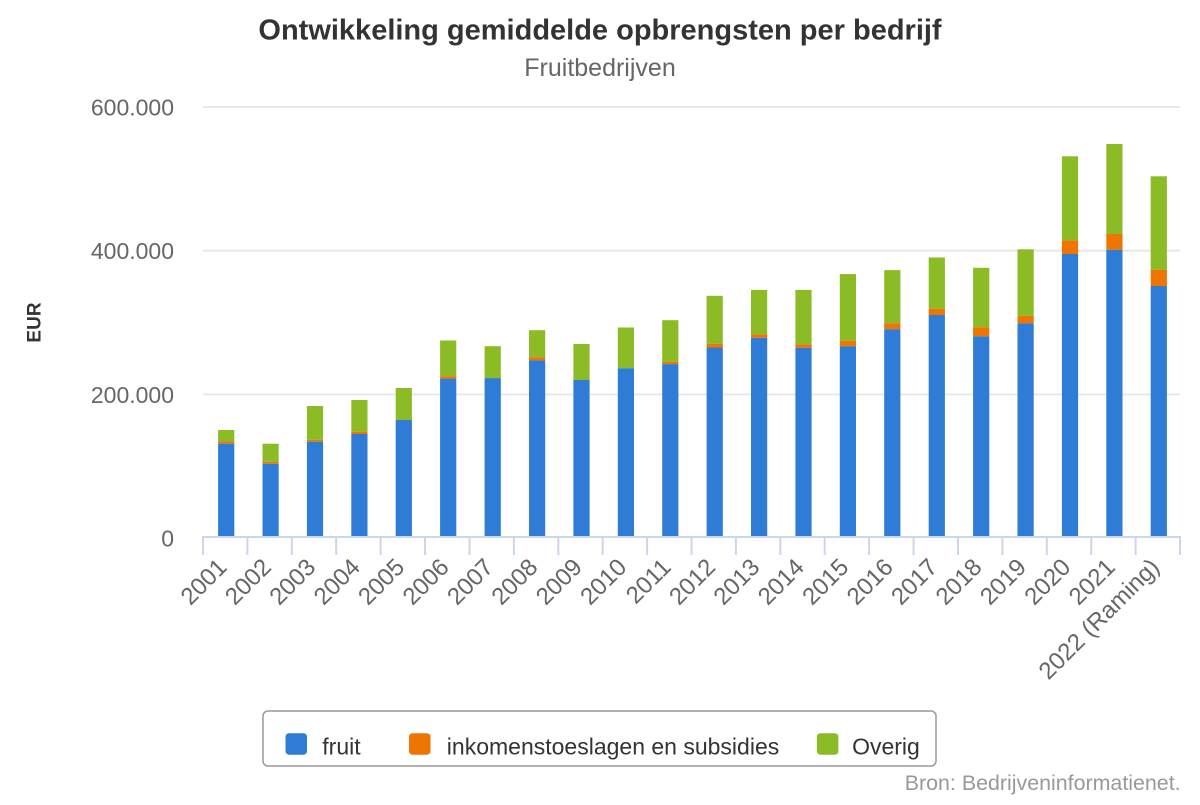  Describe the element at coordinates (132, 107) in the screenshot. I see `svg-text: 600.000` at that location.